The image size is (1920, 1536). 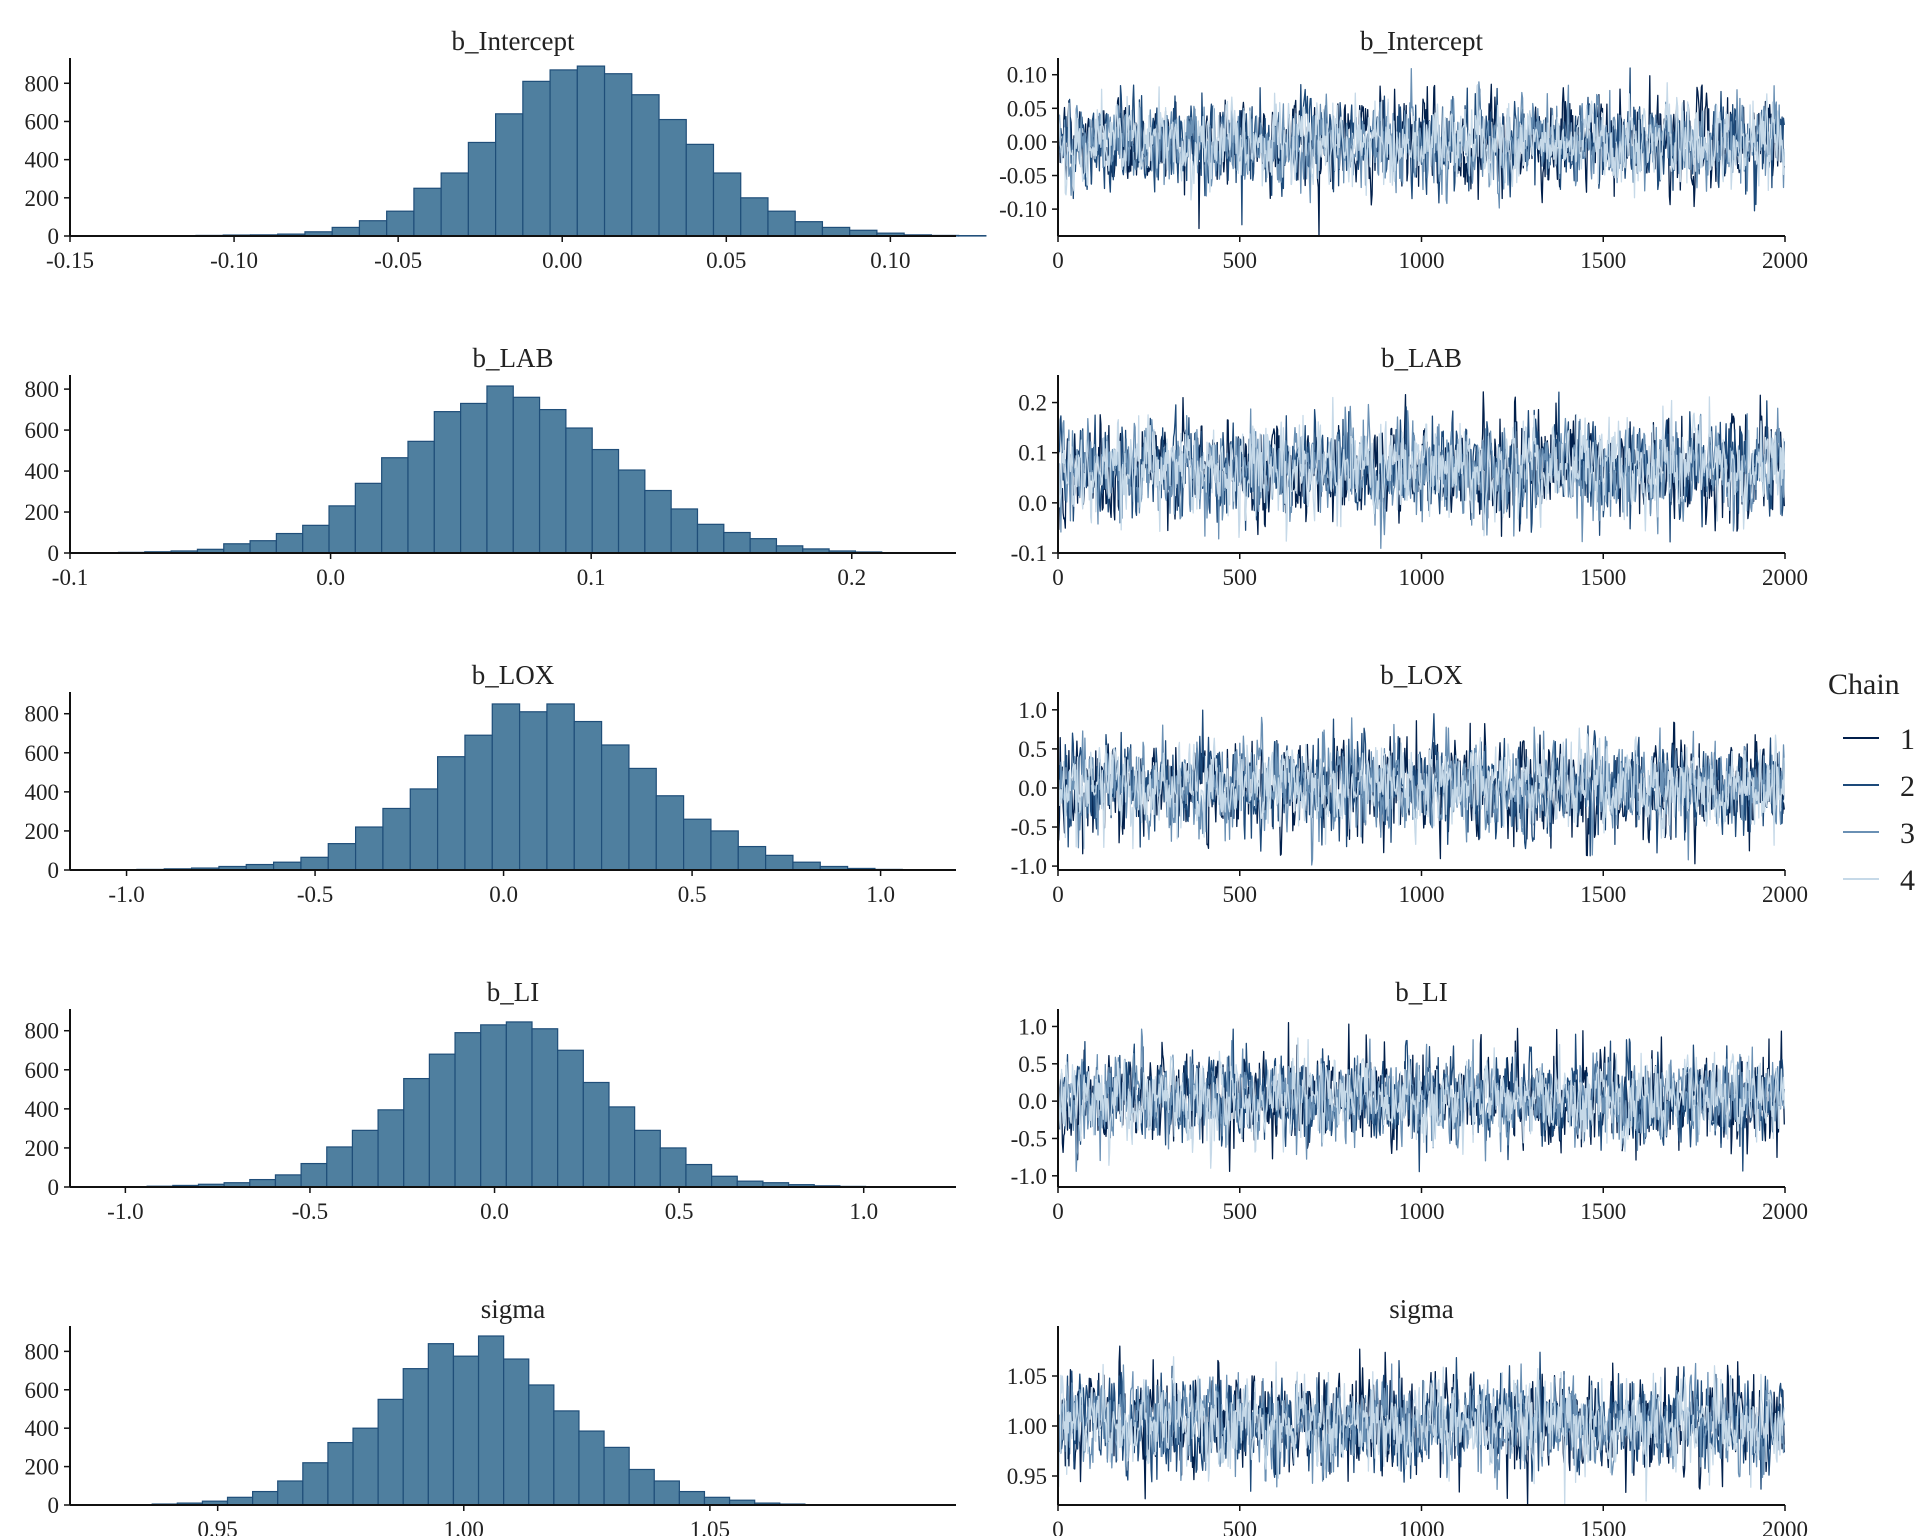 What do you see at coordinates (1027, 1426) in the screenshot?
I see `y-tick-label: 1.00` at bounding box center [1027, 1426].